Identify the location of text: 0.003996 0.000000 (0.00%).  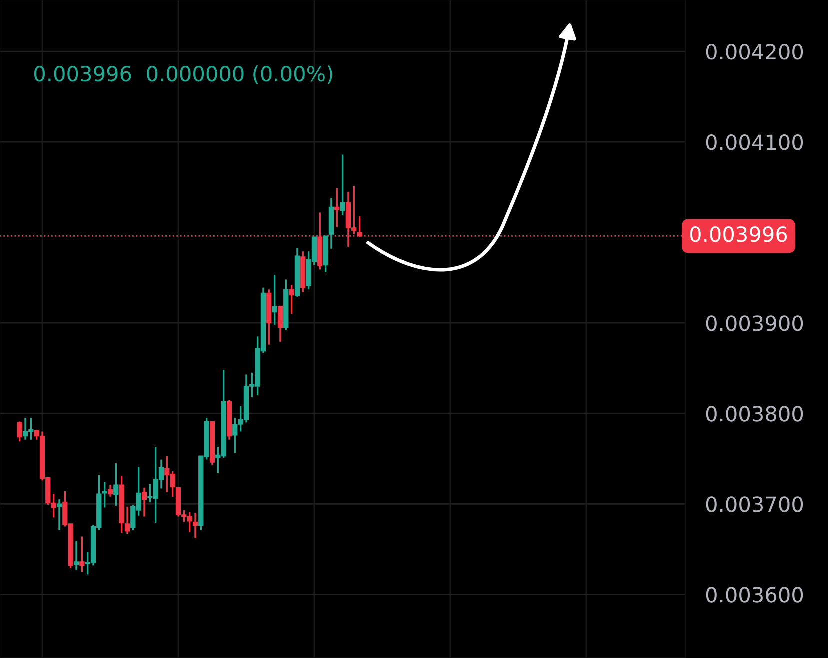
(183, 75).